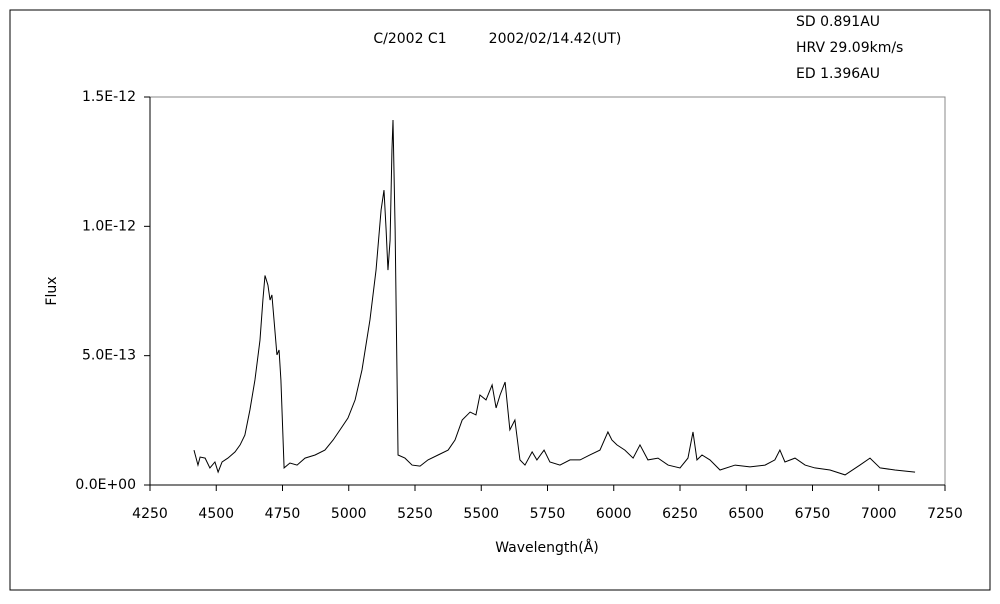 This screenshot has width=1000, height=604. What do you see at coordinates (838, 22) in the screenshot?
I see `annotation: SD 0.891AU` at bounding box center [838, 22].